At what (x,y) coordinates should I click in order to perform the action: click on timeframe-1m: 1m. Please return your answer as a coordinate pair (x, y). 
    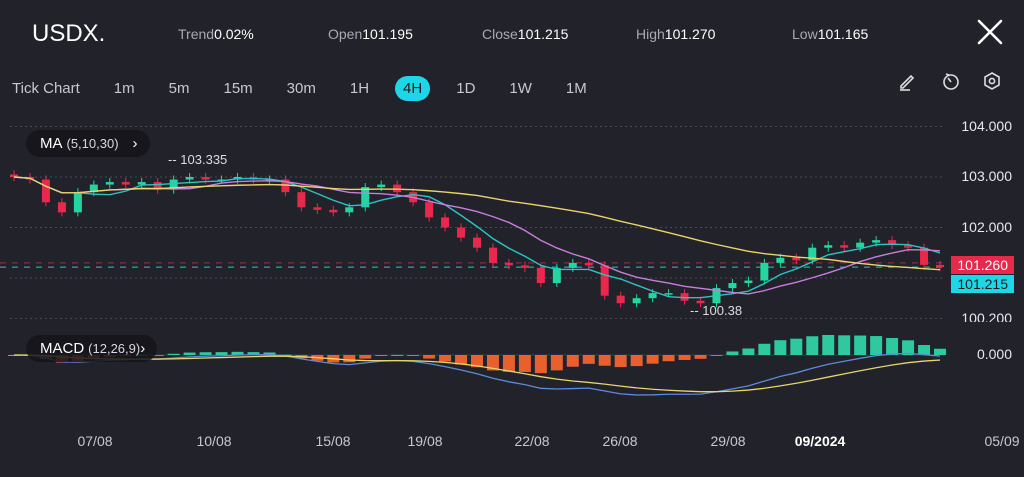
    Looking at the image, I should click on (124, 88).